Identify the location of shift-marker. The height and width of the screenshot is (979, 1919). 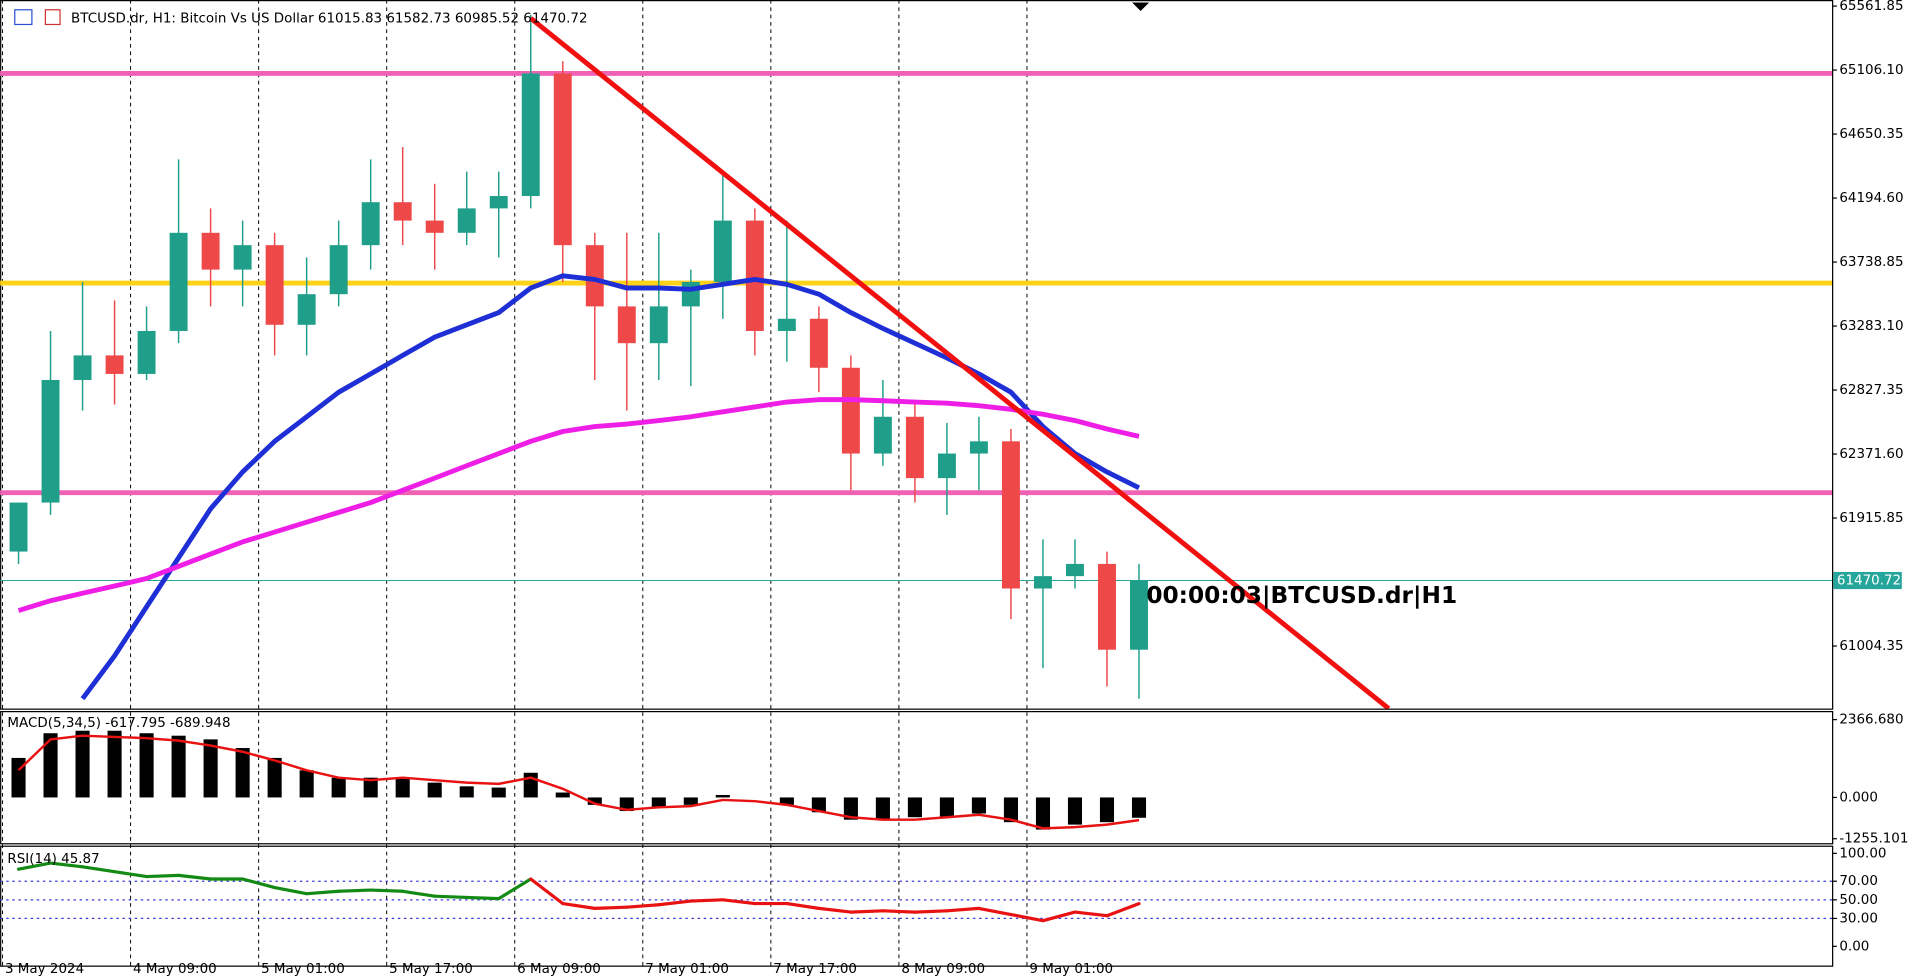
(1141, 7).